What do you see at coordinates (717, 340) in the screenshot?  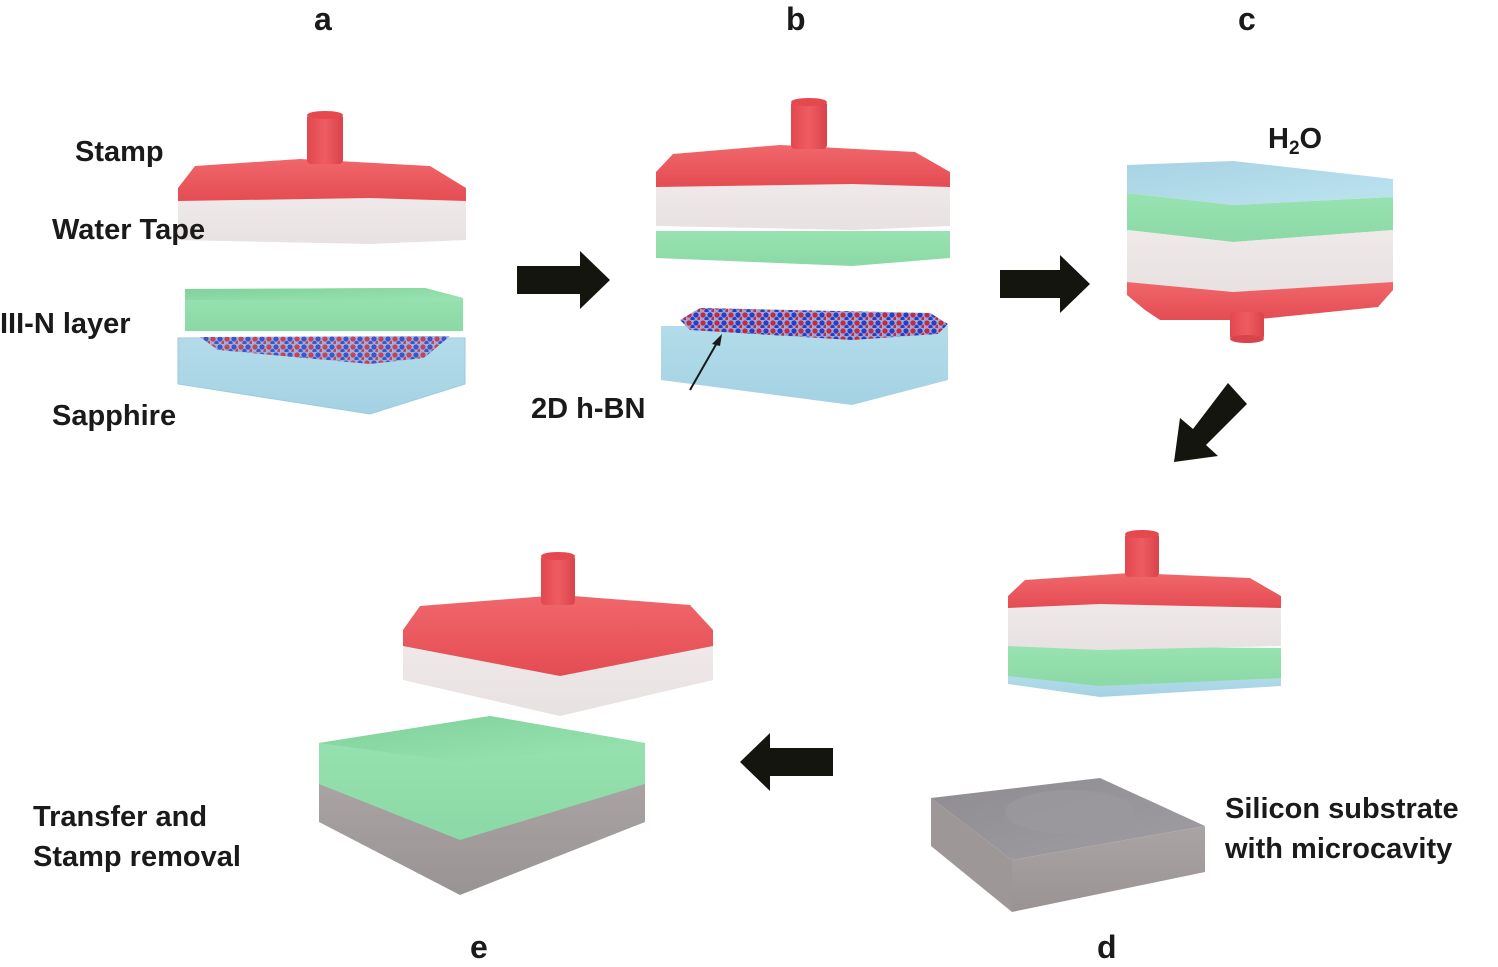 I see `hbn-pointer-head` at bounding box center [717, 340].